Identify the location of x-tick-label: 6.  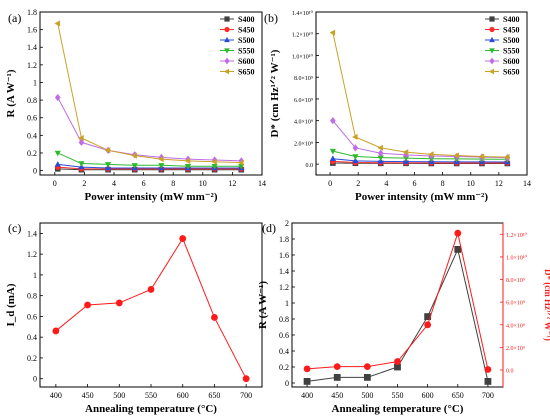
(144, 183).